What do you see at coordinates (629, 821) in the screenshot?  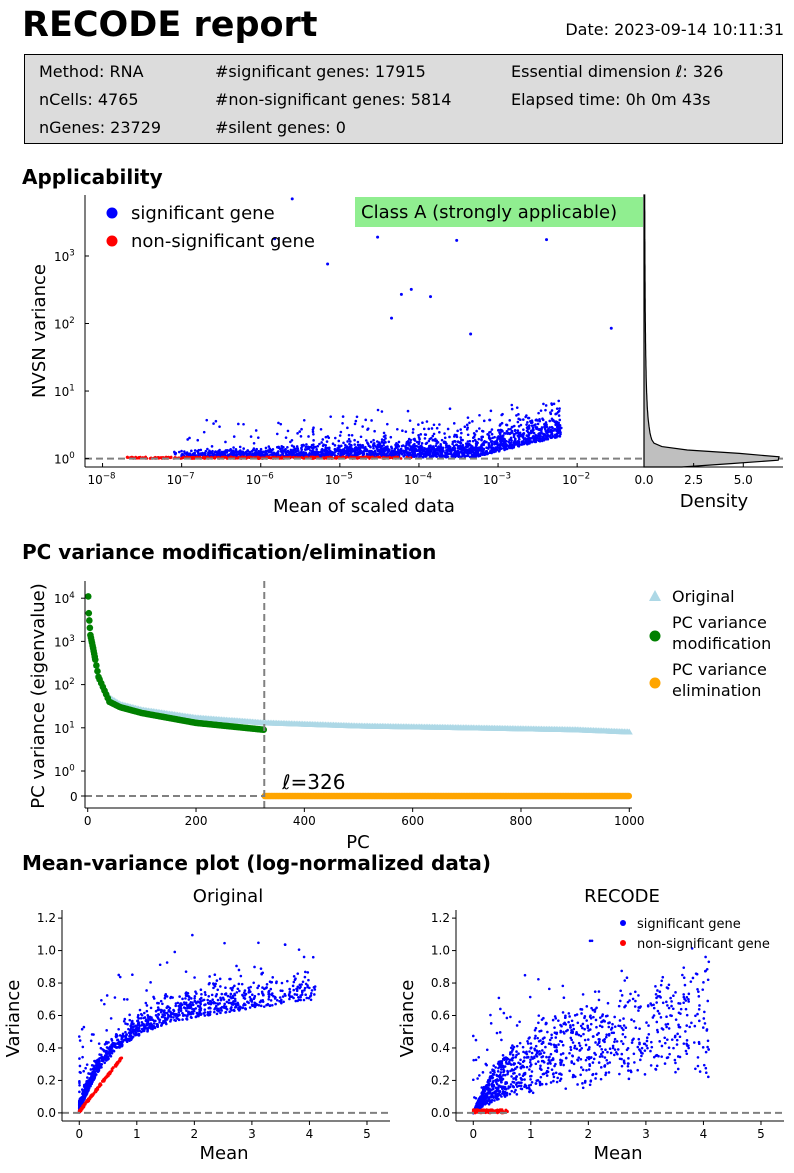 I see `x-tick-label: 1000` at bounding box center [629, 821].